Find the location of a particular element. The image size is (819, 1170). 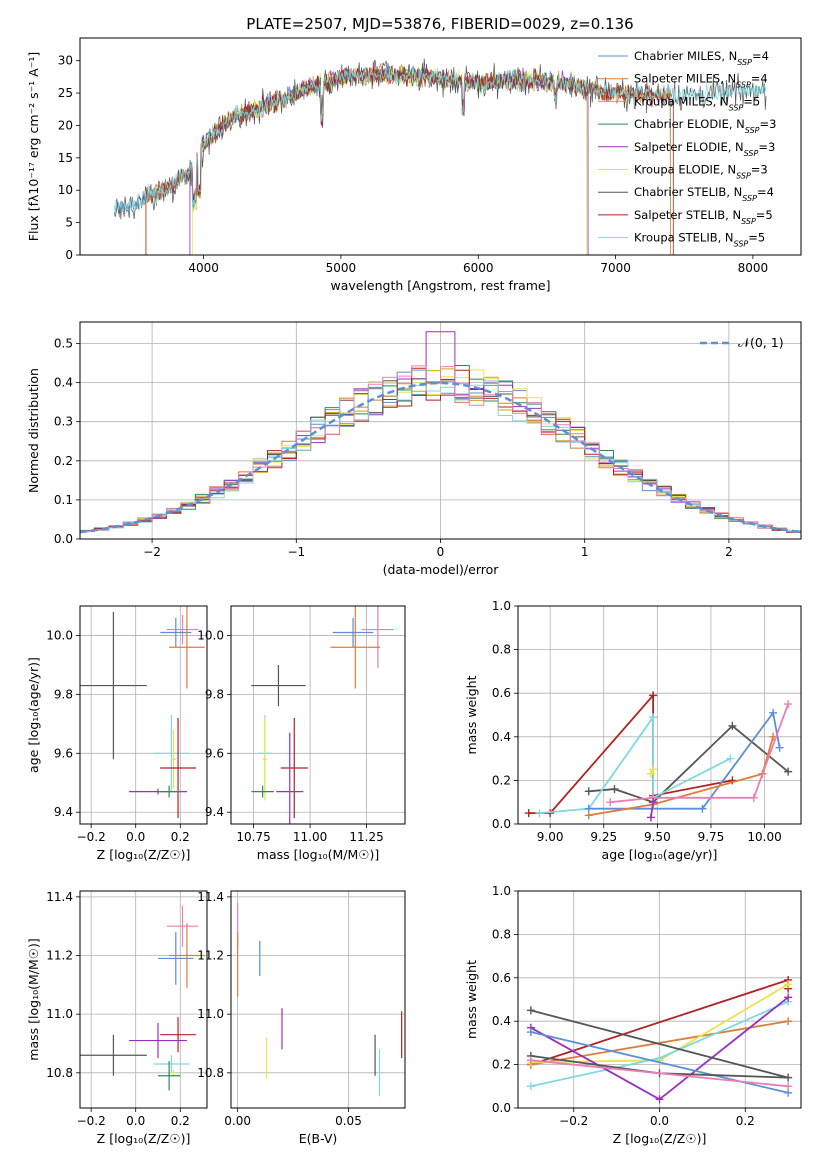

y-tick-label: 20 is located at coordinates (65, 125).